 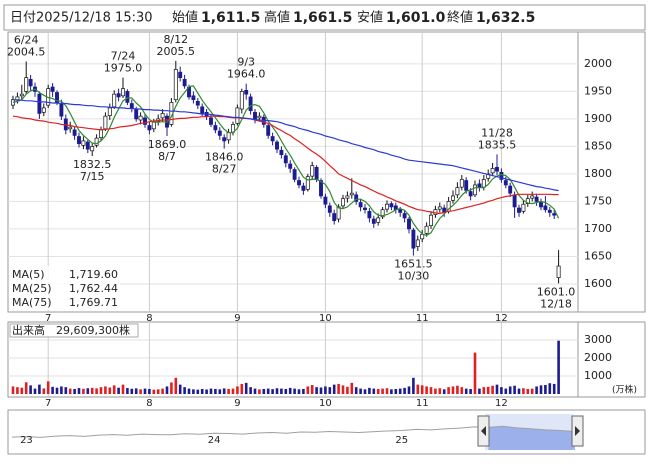 I want to click on x-tick-label: 9, so click(x=237, y=403).